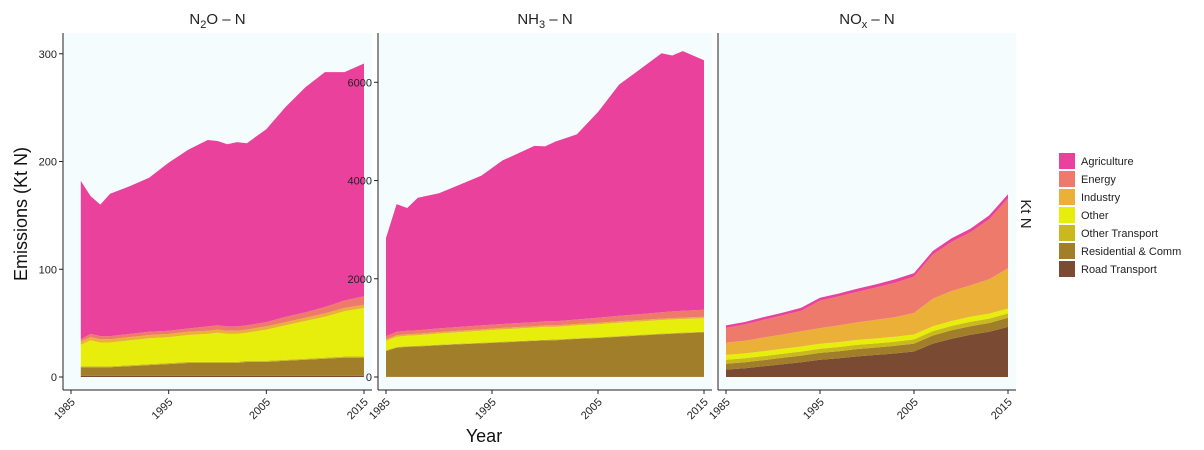 This screenshot has width=1204, height=450. Describe the element at coordinates (867, 21) in the screenshot. I see `panel-title: NOx – N` at that location.